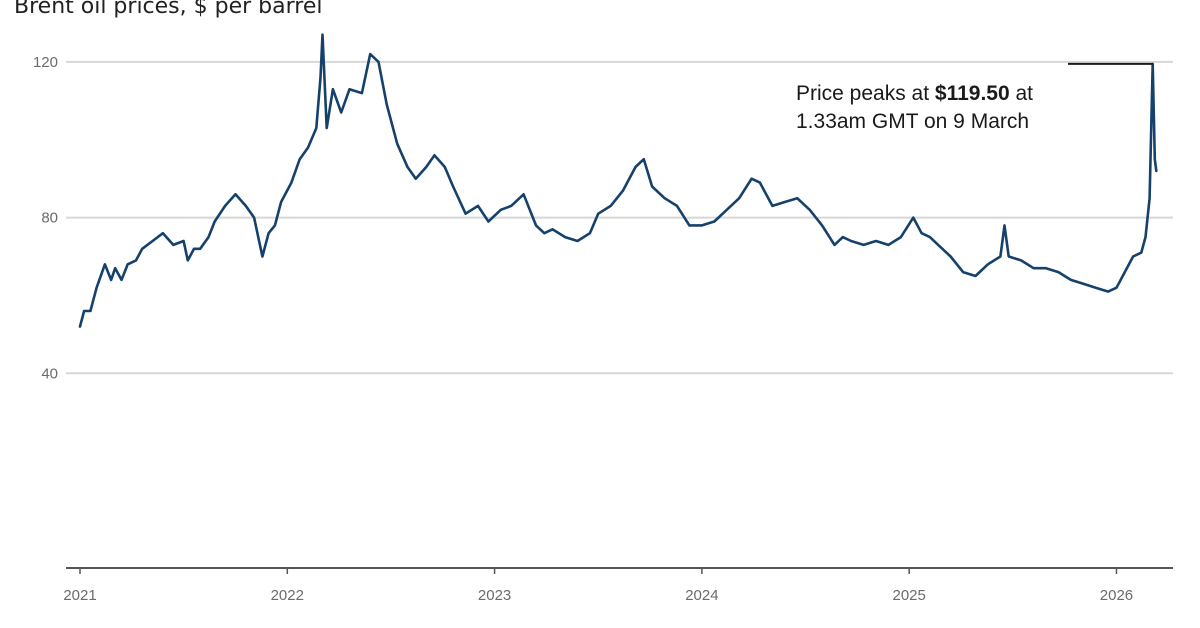 Image resolution: width=1200 pixels, height=628 pixels. Describe the element at coordinates (168, 9) in the screenshot. I see `chart-title: Brent oil prices, $ per barrel` at that location.